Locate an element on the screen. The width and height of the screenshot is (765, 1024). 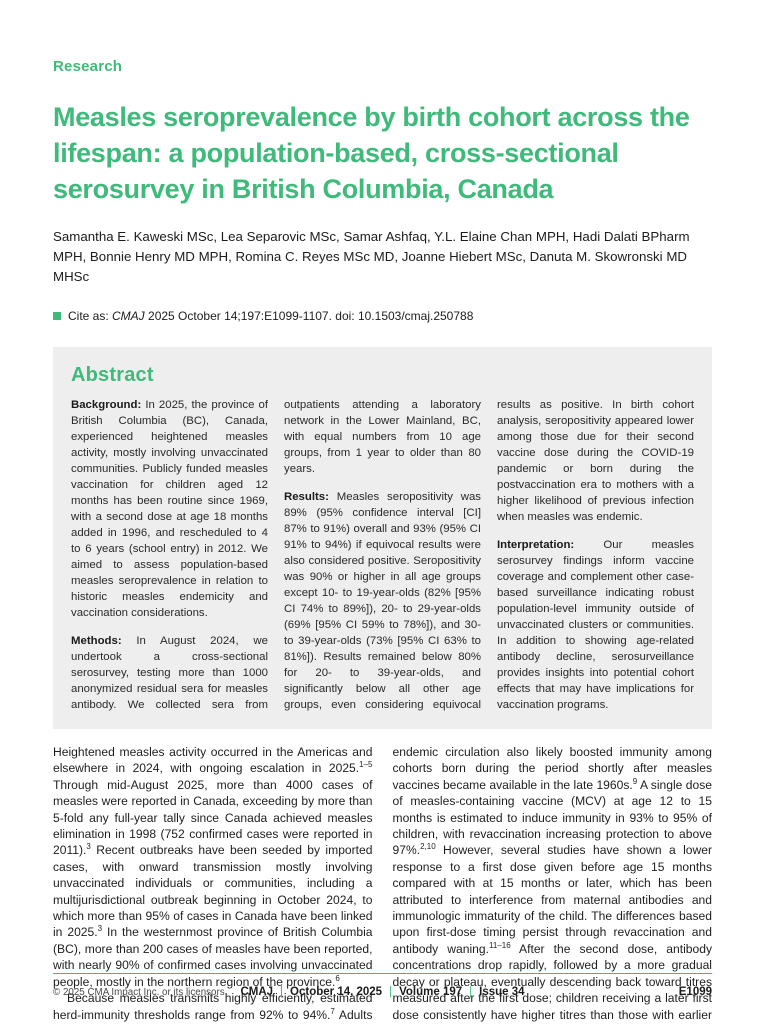
reference-superscript: 9 is located at coordinates (635, 781).